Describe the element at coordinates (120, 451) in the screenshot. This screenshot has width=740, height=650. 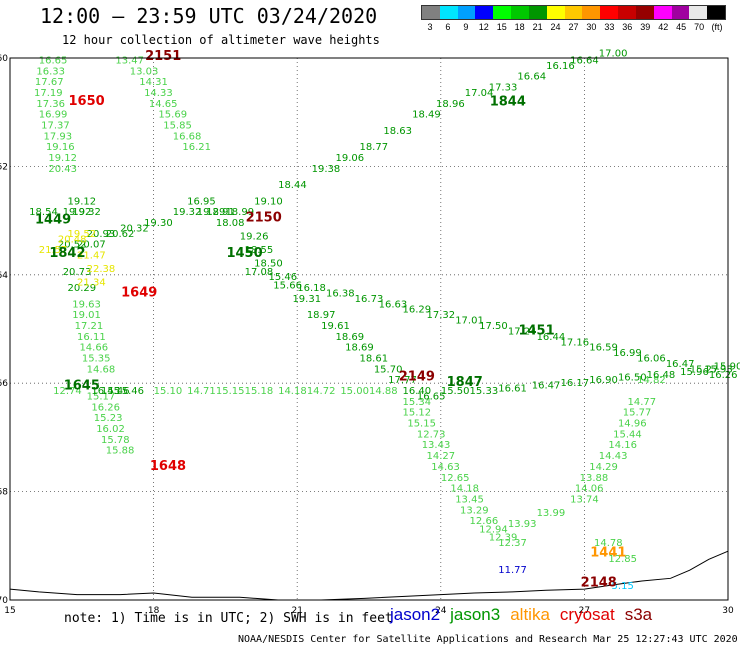
I see `wave-height-label: 15.88` at that location.